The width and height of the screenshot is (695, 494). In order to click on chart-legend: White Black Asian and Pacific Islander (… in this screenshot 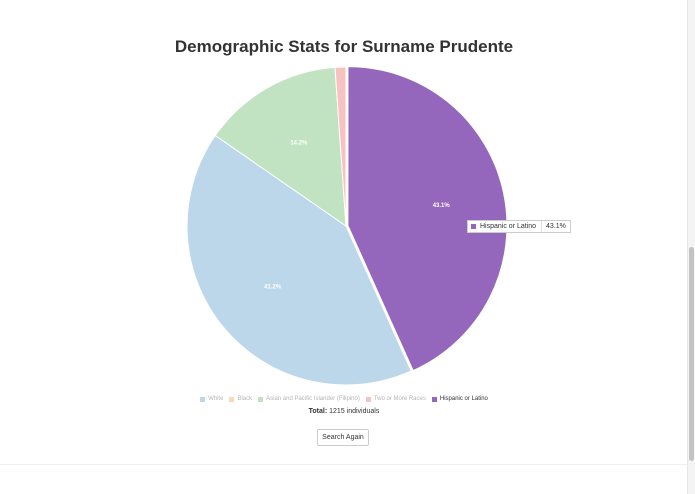, I will do `click(344, 399)`.